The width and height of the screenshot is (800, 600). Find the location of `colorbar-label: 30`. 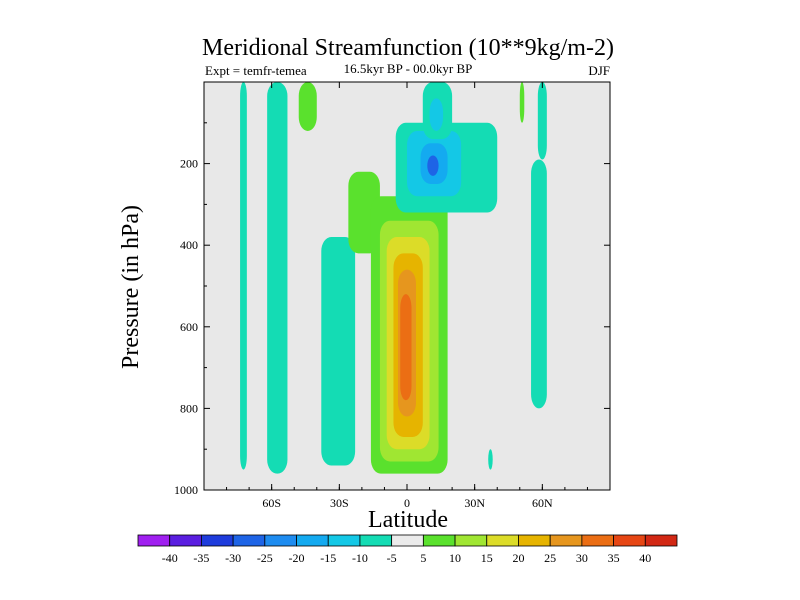

colorbar-label: 30 is located at coordinates (582, 558).